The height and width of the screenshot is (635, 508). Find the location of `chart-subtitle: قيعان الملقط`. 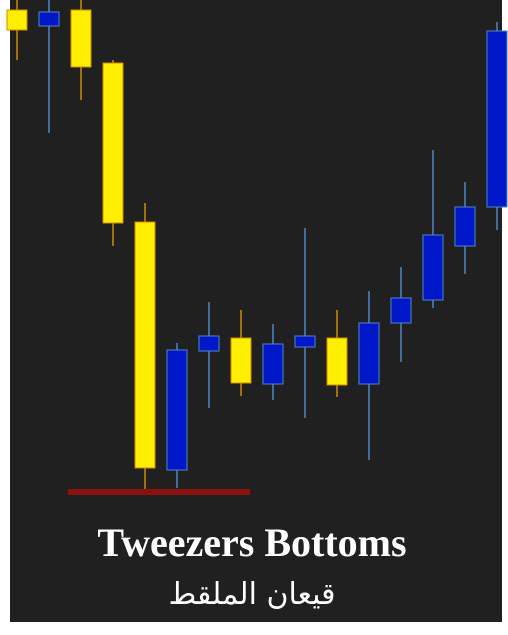

chart-subtitle: قيعان الملقط is located at coordinates (252, 594).